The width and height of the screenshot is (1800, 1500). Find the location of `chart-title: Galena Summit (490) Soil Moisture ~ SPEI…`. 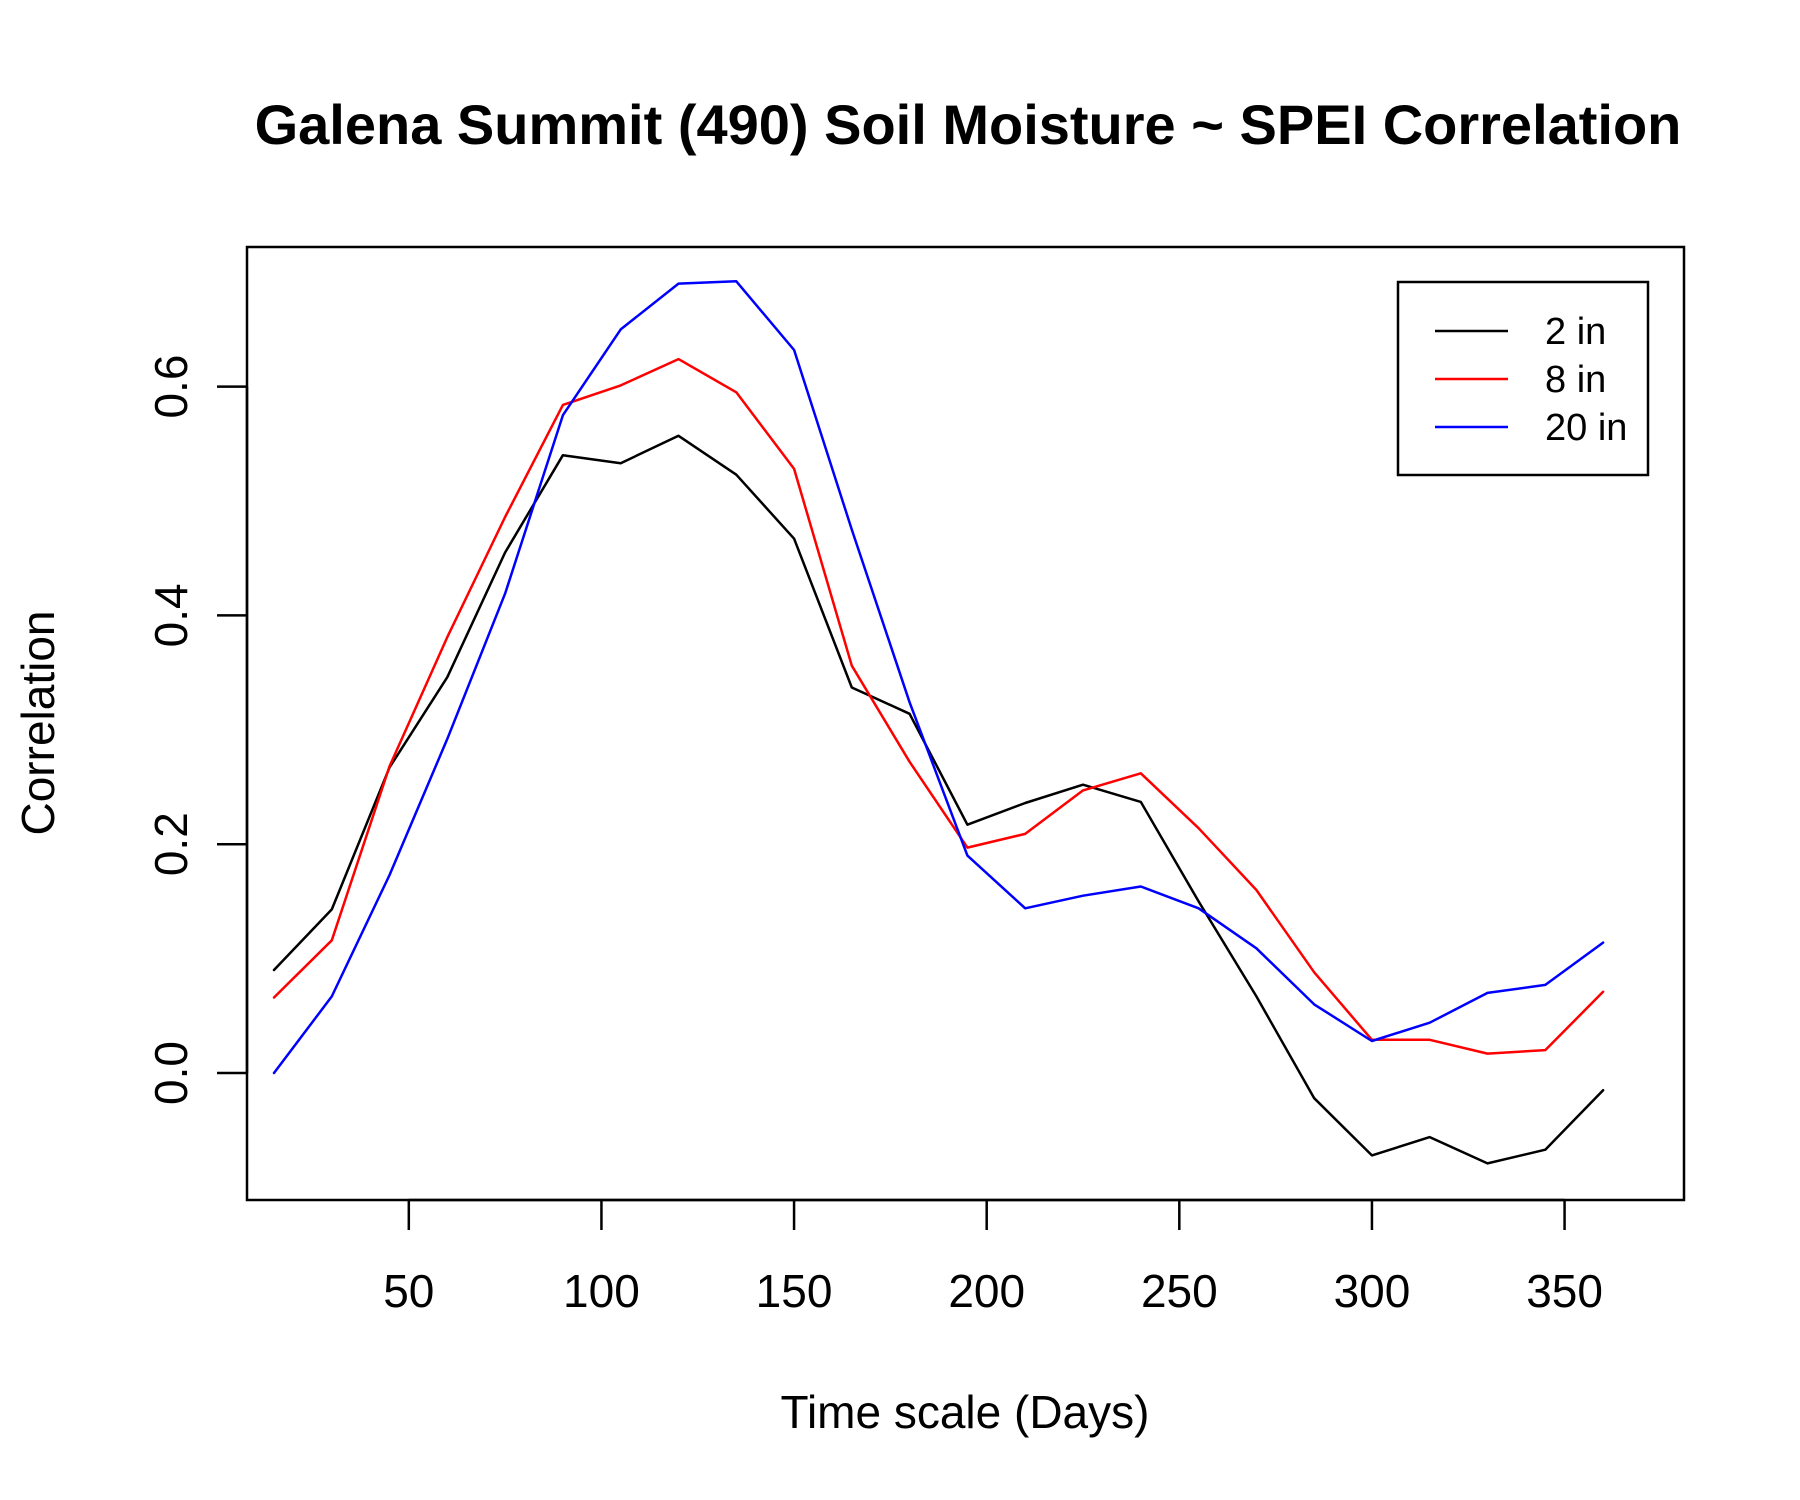

chart-title: Galena Summit (490) Soil Moisture ~ SPEI… is located at coordinates (968, 124).